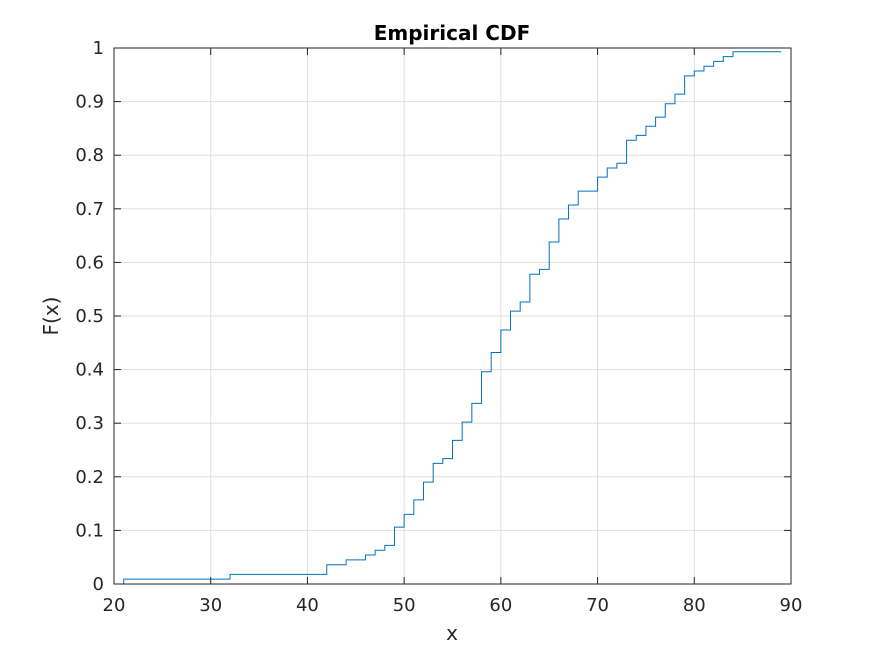 The height and width of the screenshot is (656, 875). What do you see at coordinates (89, 370) in the screenshot?
I see `y-tick-label: 0.4` at bounding box center [89, 370].